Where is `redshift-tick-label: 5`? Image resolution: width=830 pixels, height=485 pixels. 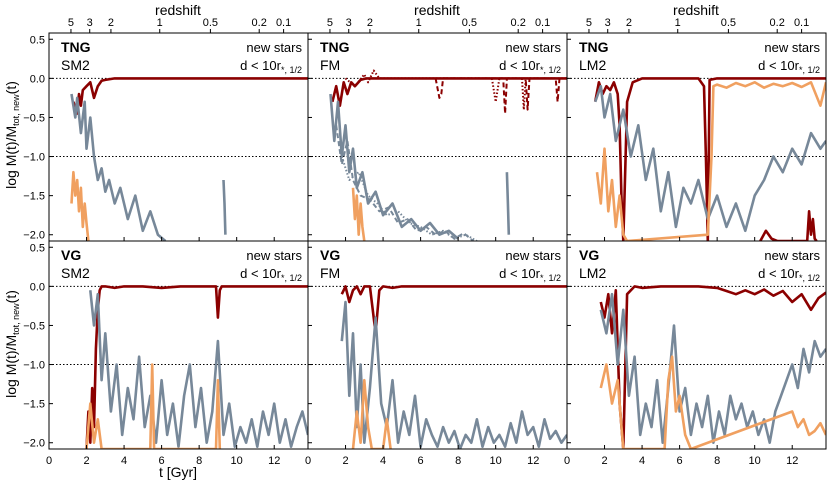
redshift-tick-label: 5 is located at coordinates (330, 23).